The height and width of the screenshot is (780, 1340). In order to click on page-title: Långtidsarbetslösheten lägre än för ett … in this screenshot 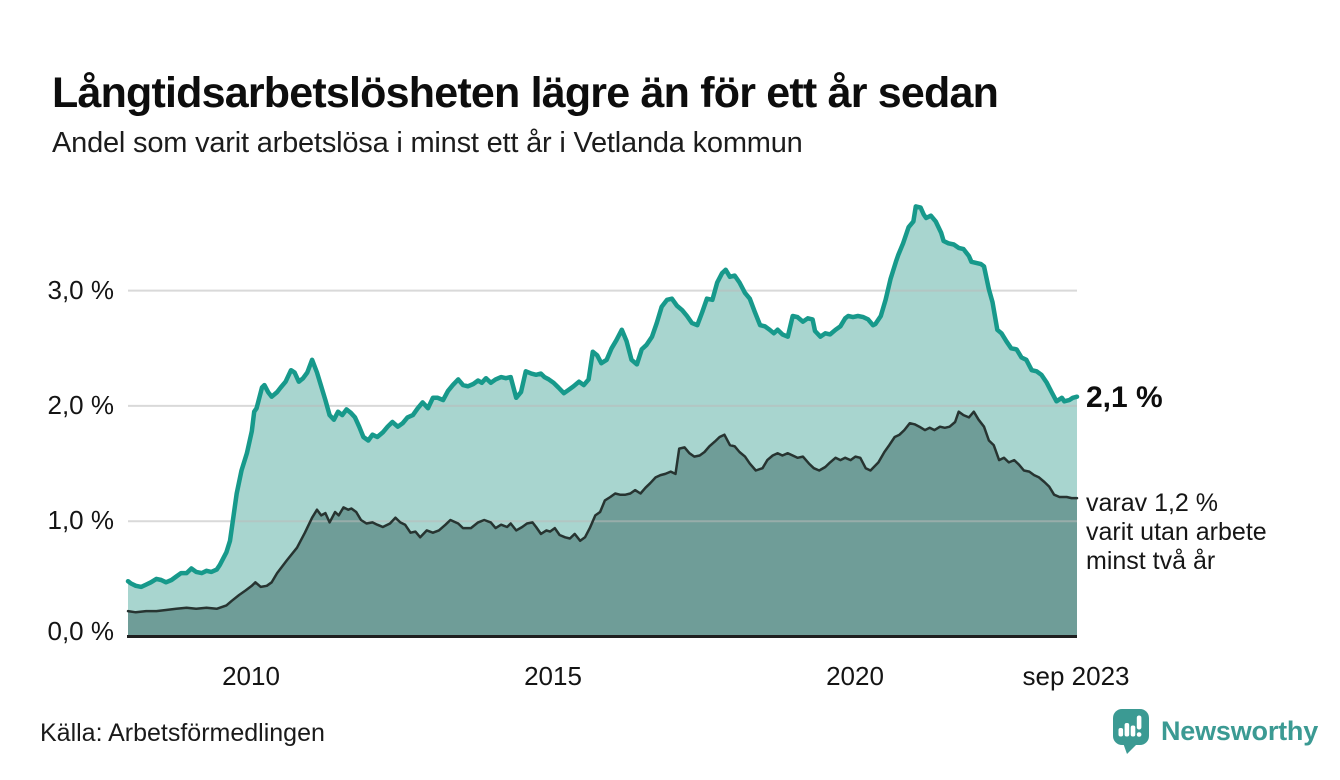, I will do `click(525, 92)`.